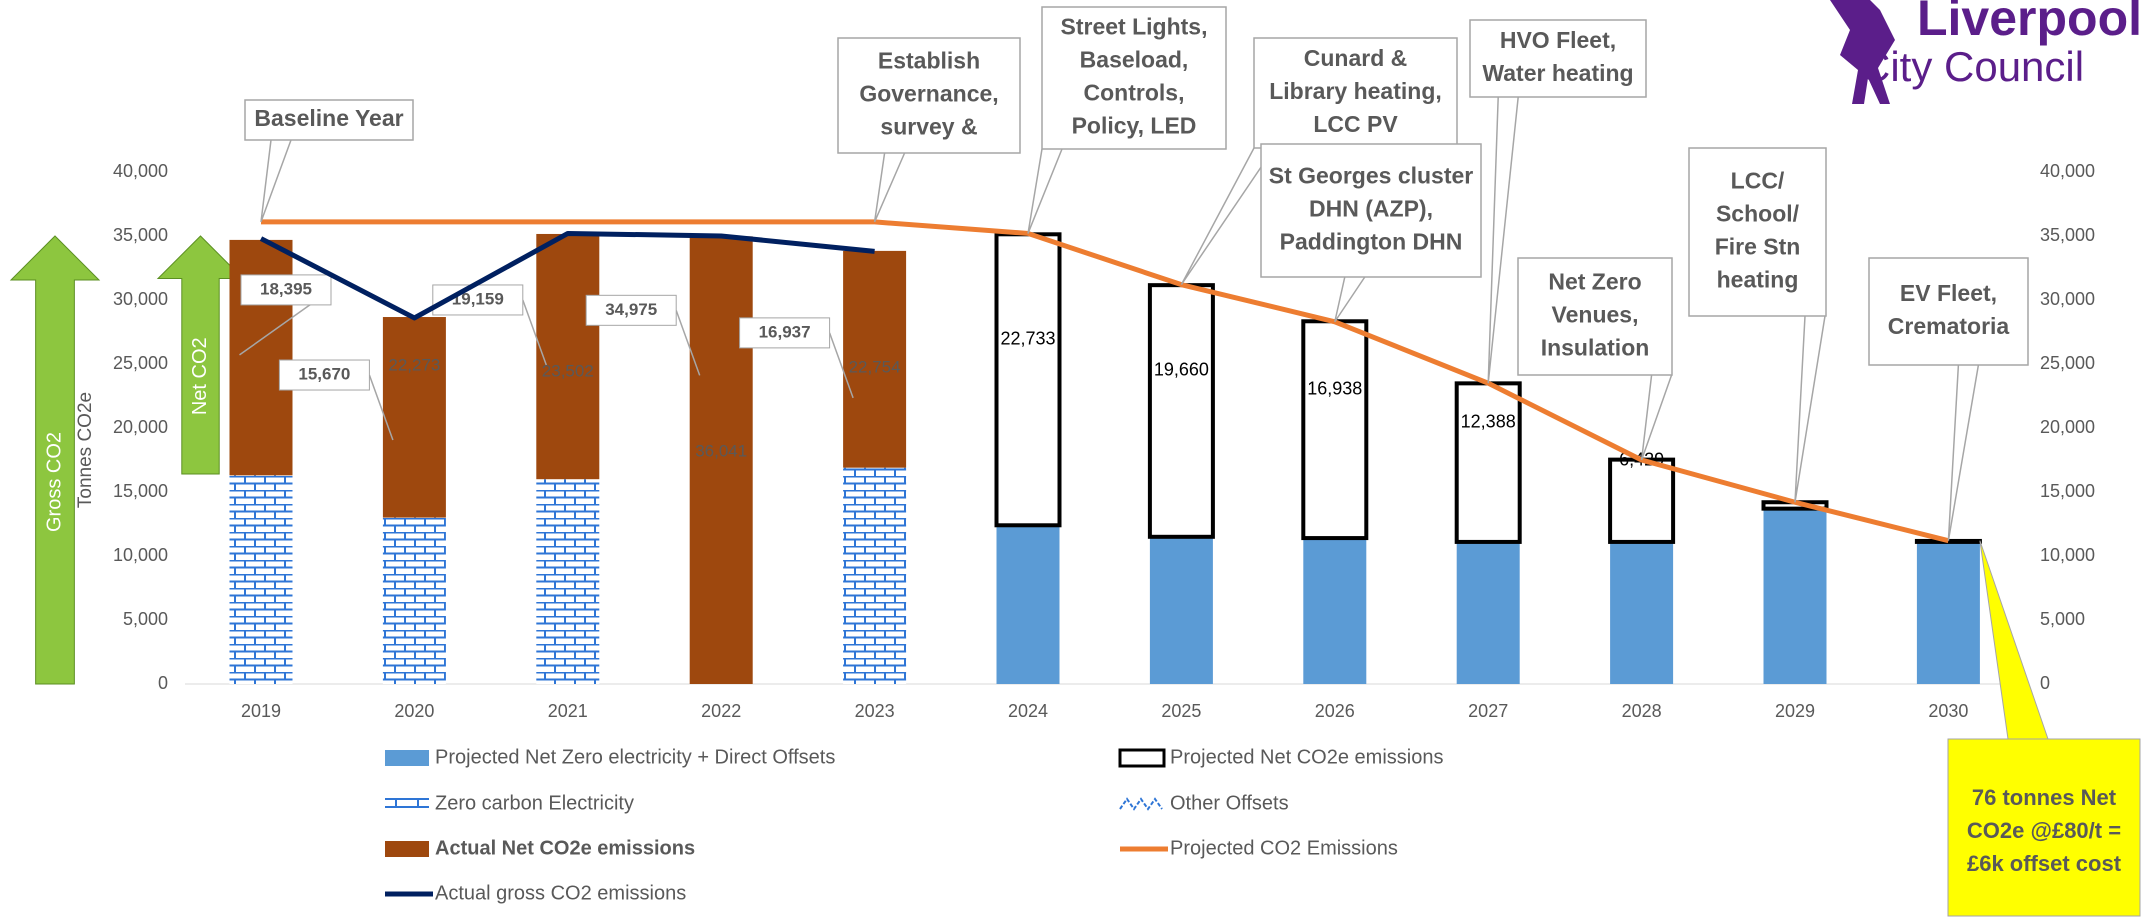 The image size is (2155, 920). I want to click on legend-label: Zero carbon Electricity, so click(534, 803).